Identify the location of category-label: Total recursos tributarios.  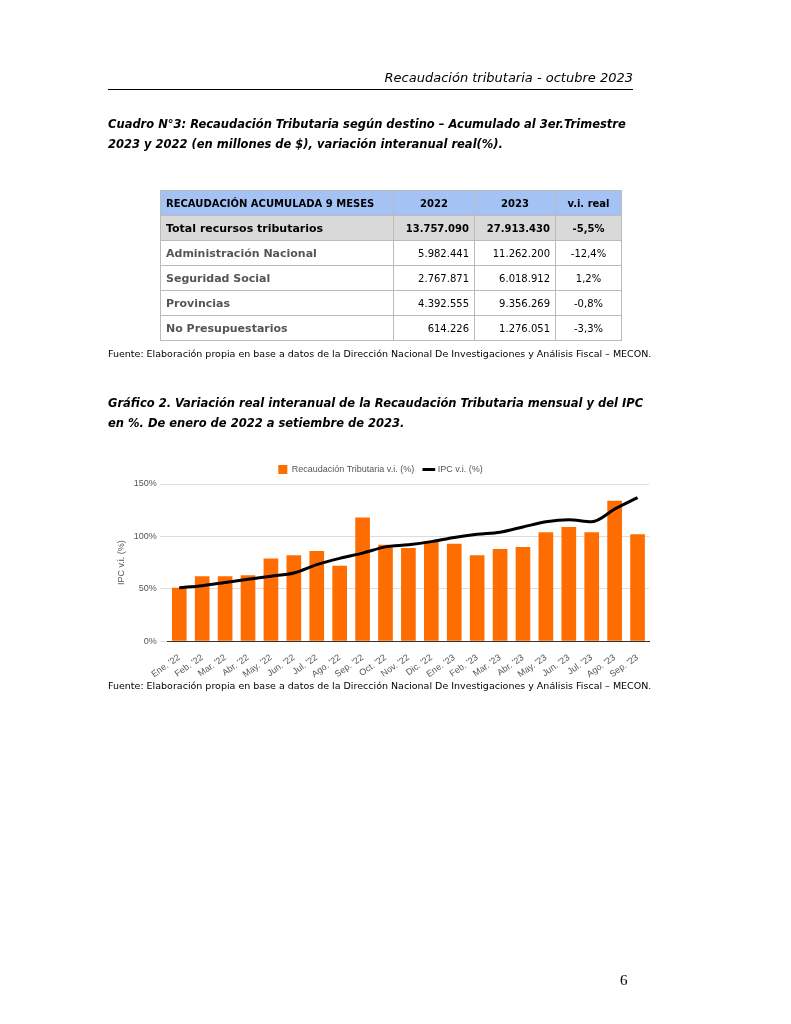
(277, 228).